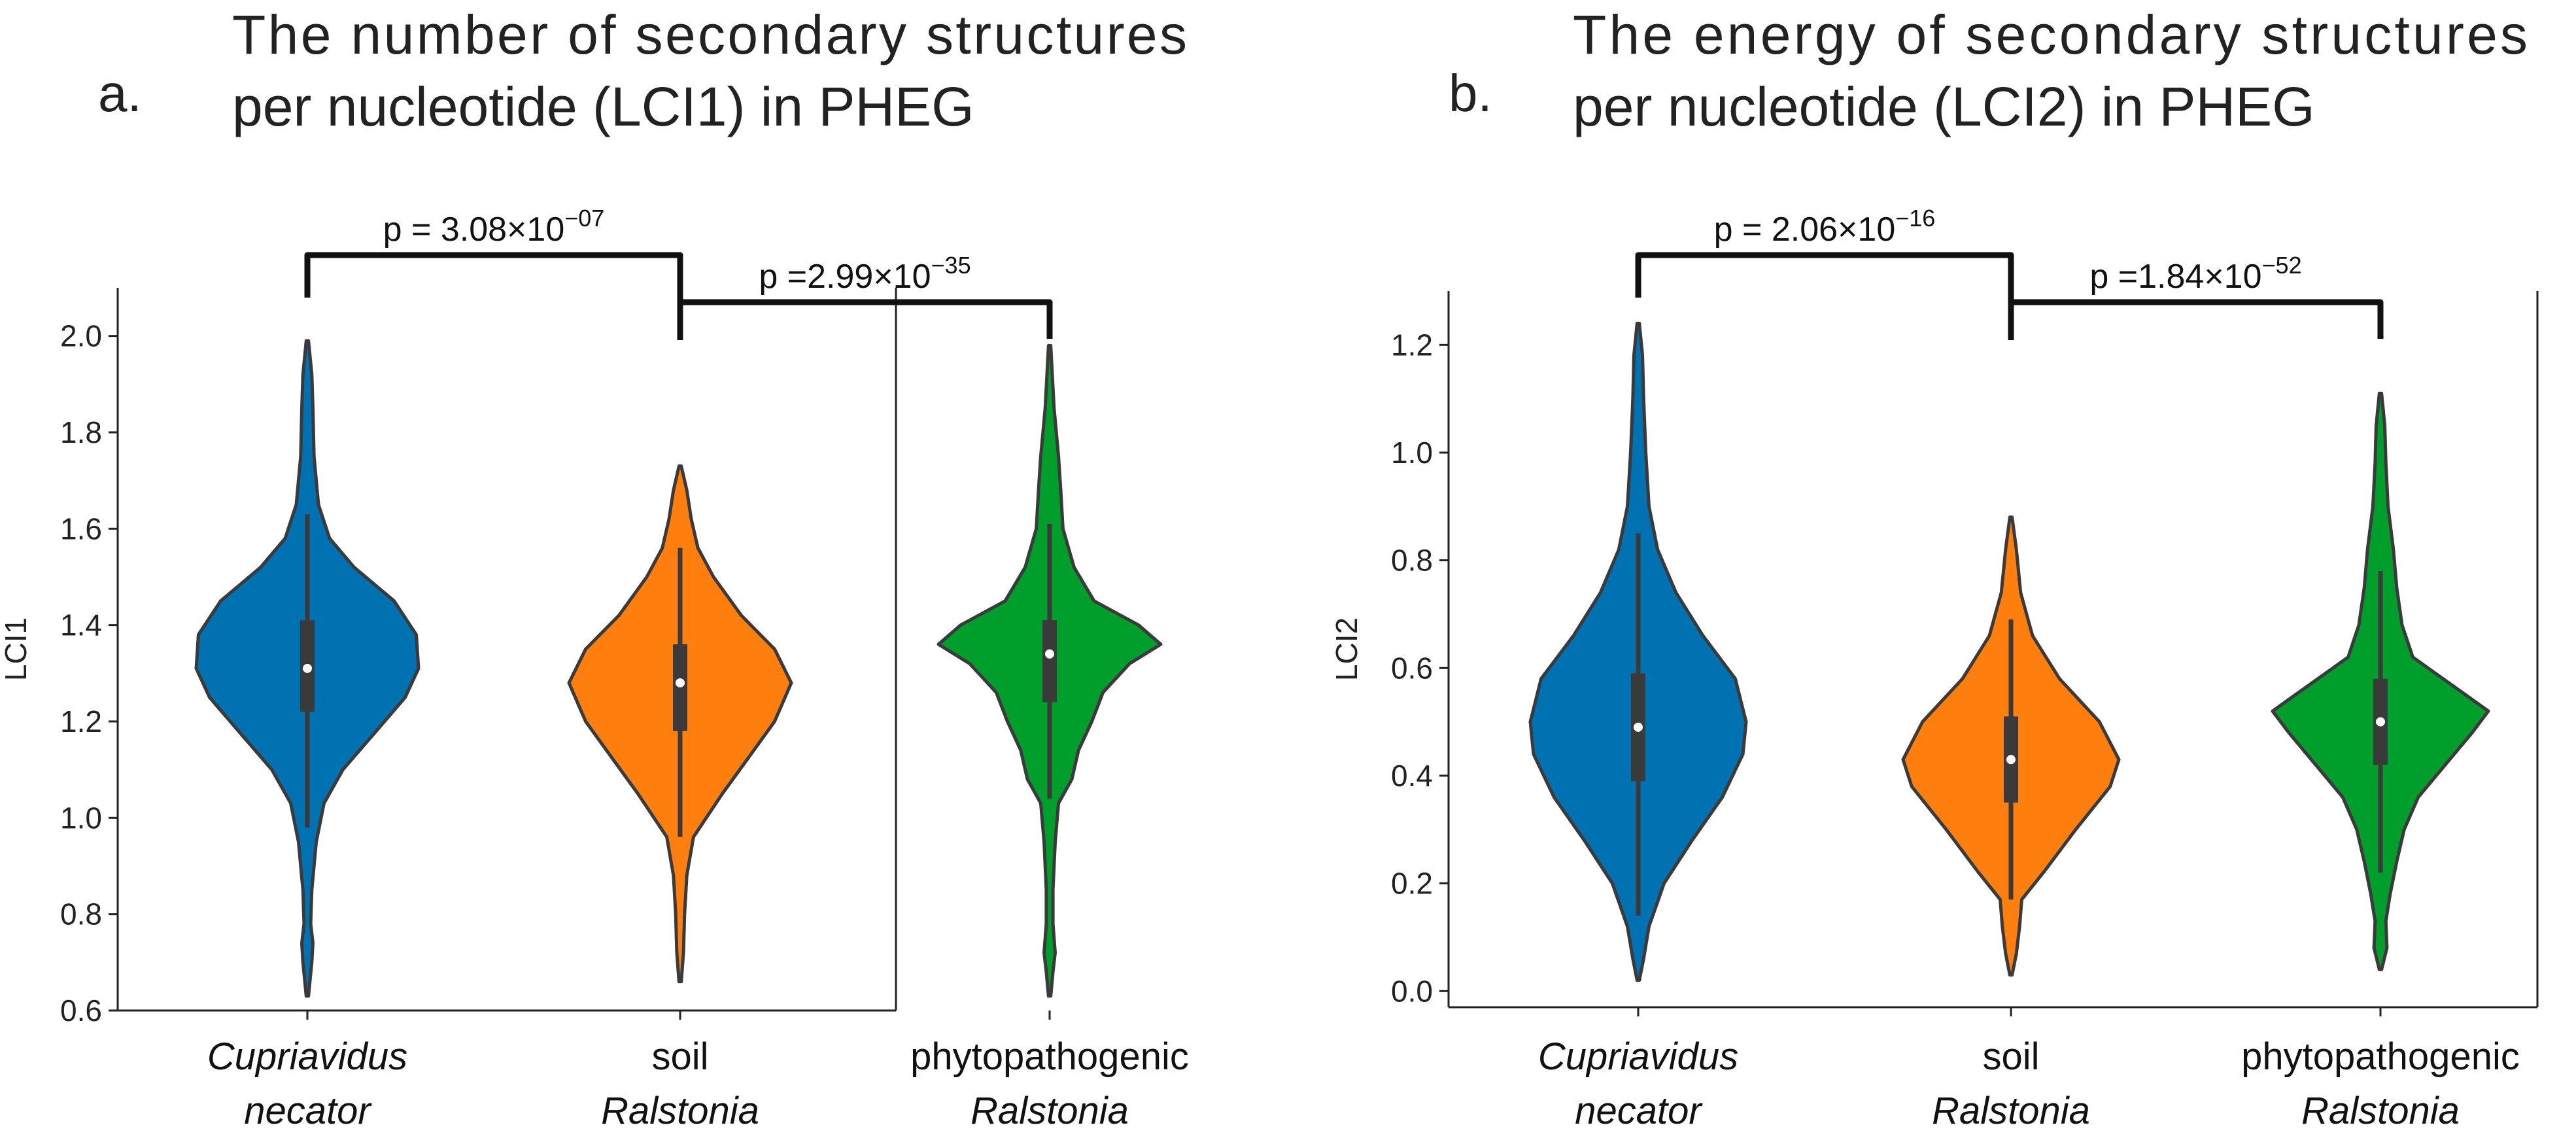  What do you see at coordinates (951, 265) in the screenshot?
I see `p-value-exponent: −35` at bounding box center [951, 265].